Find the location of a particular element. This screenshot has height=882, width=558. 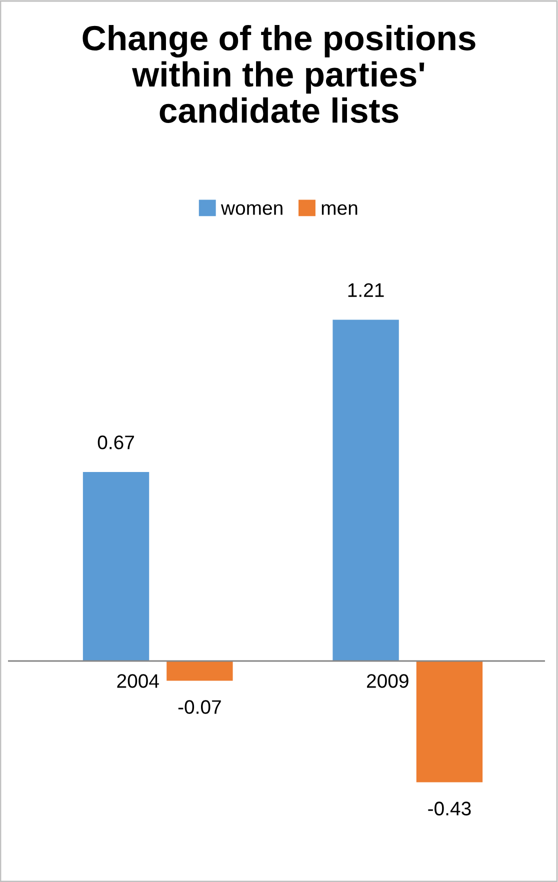

data-label: -0.07 is located at coordinates (199, 707).